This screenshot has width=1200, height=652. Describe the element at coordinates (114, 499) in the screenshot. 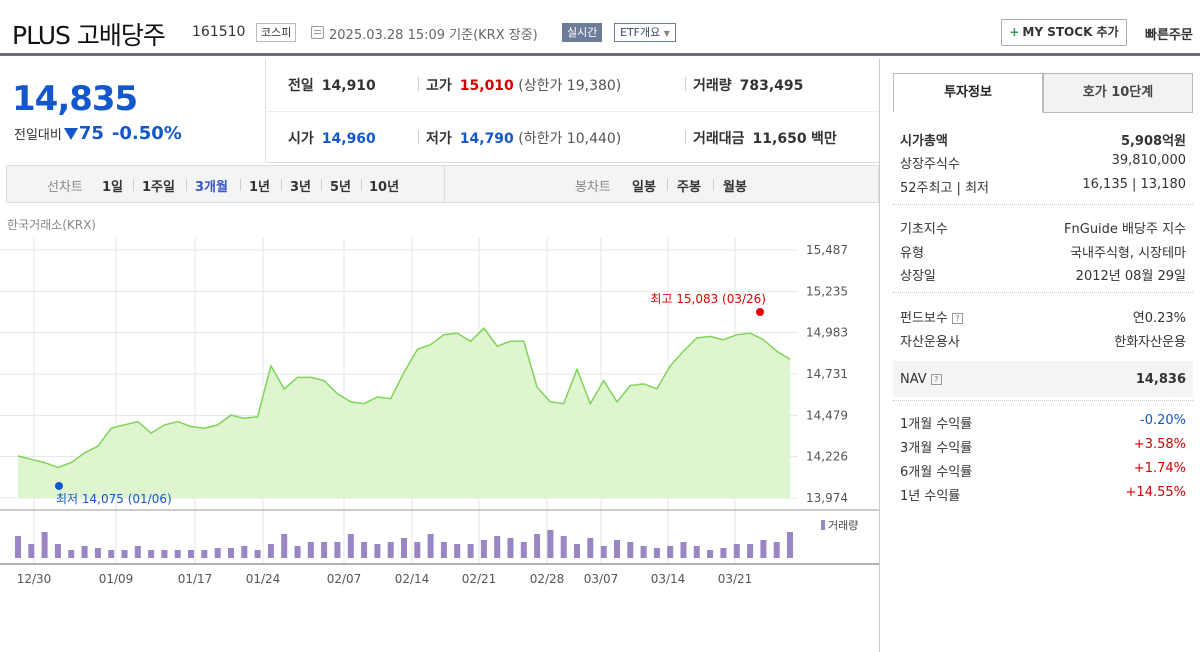

I see `low-label: 최저 14,075 (01/06)` at that location.